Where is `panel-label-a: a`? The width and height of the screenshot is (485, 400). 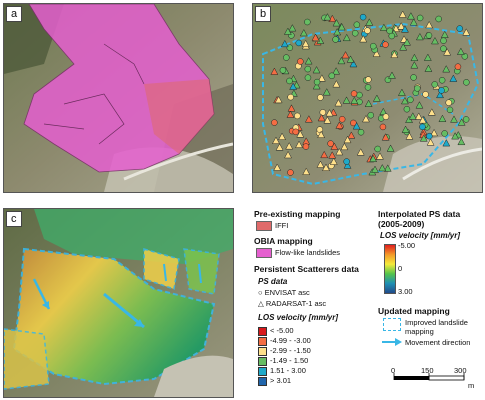 panel-label-a: a is located at coordinates (14, 14).